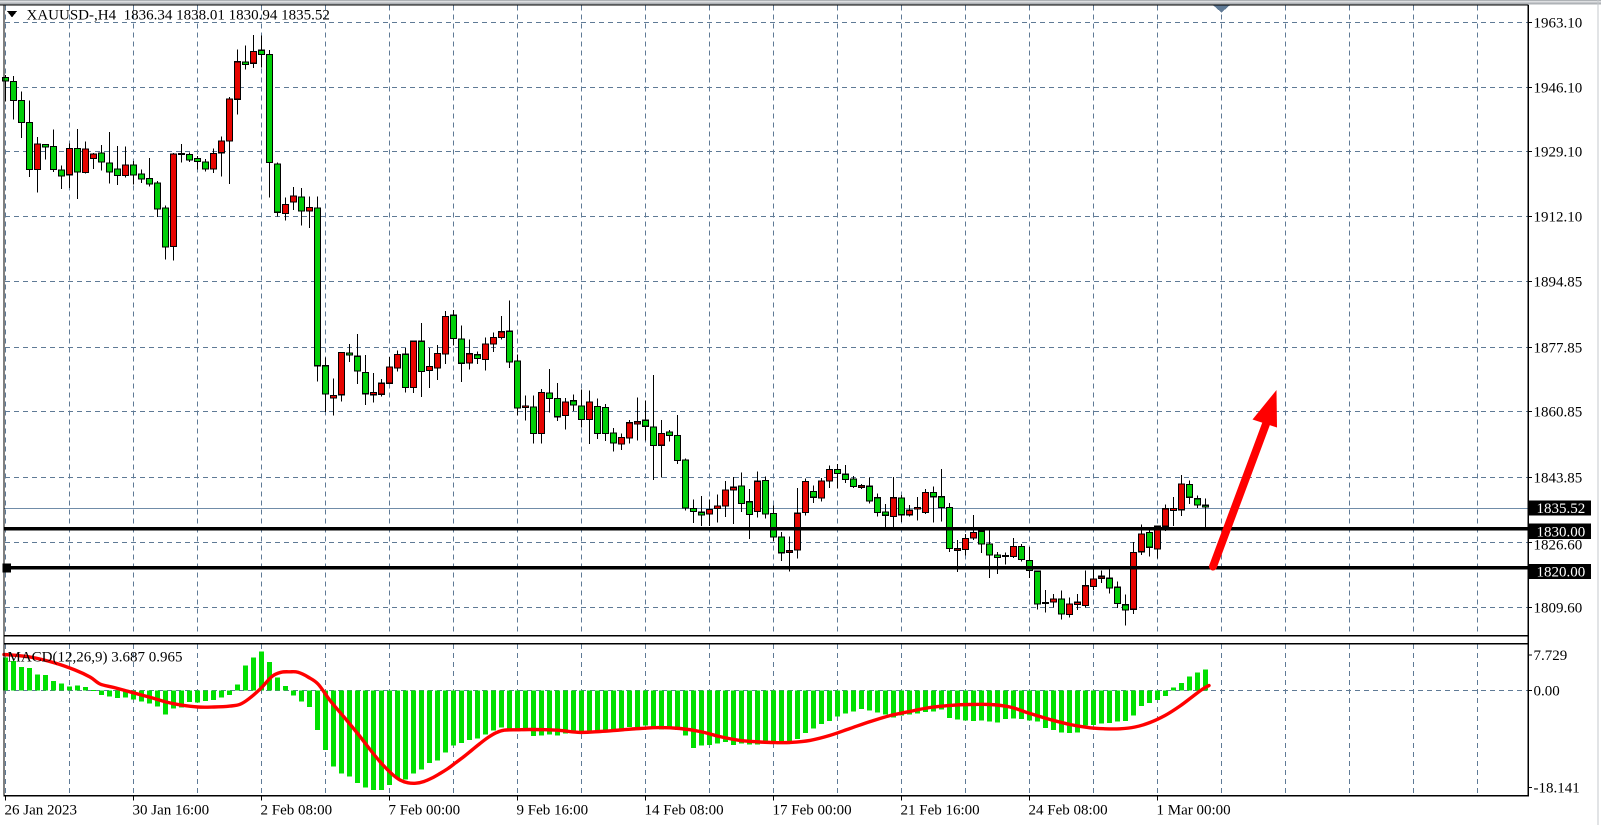 This screenshot has width=1601, height=830. Describe the element at coordinates (1551, 656) in the screenshot. I see `svg-text: 7.729` at that location.